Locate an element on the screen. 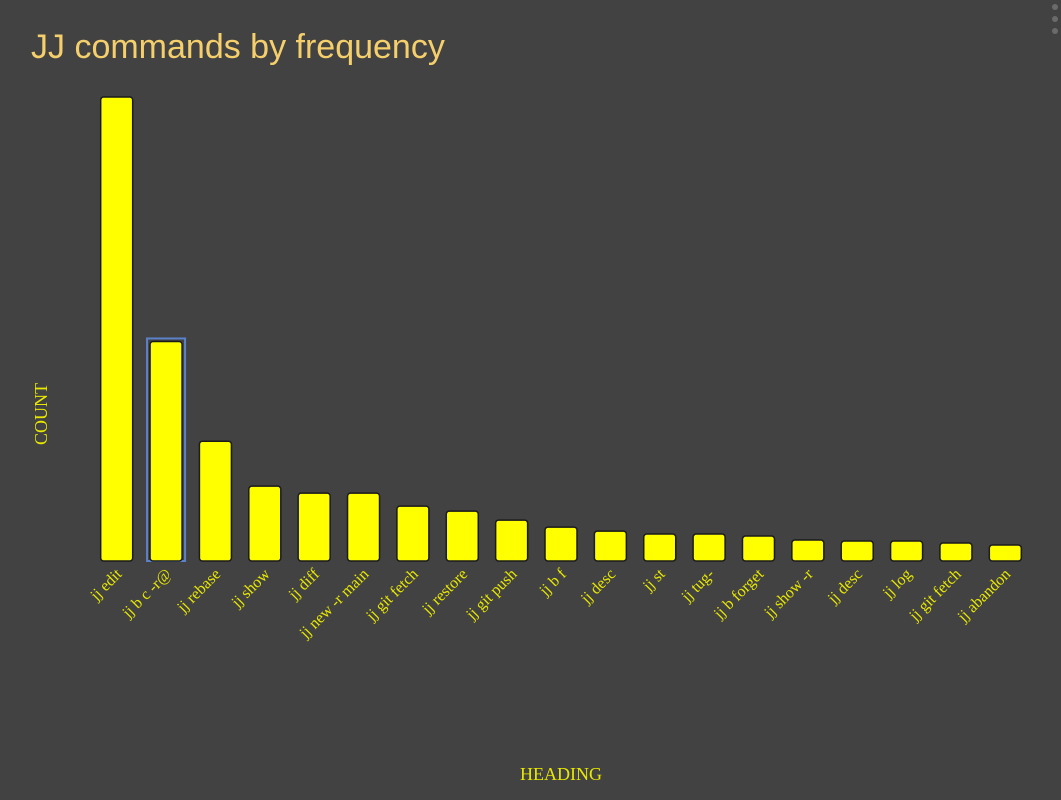 The height and width of the screenshot is (800, 1061). x-tick-label: jj tug- is located at coordinates (698, 586).